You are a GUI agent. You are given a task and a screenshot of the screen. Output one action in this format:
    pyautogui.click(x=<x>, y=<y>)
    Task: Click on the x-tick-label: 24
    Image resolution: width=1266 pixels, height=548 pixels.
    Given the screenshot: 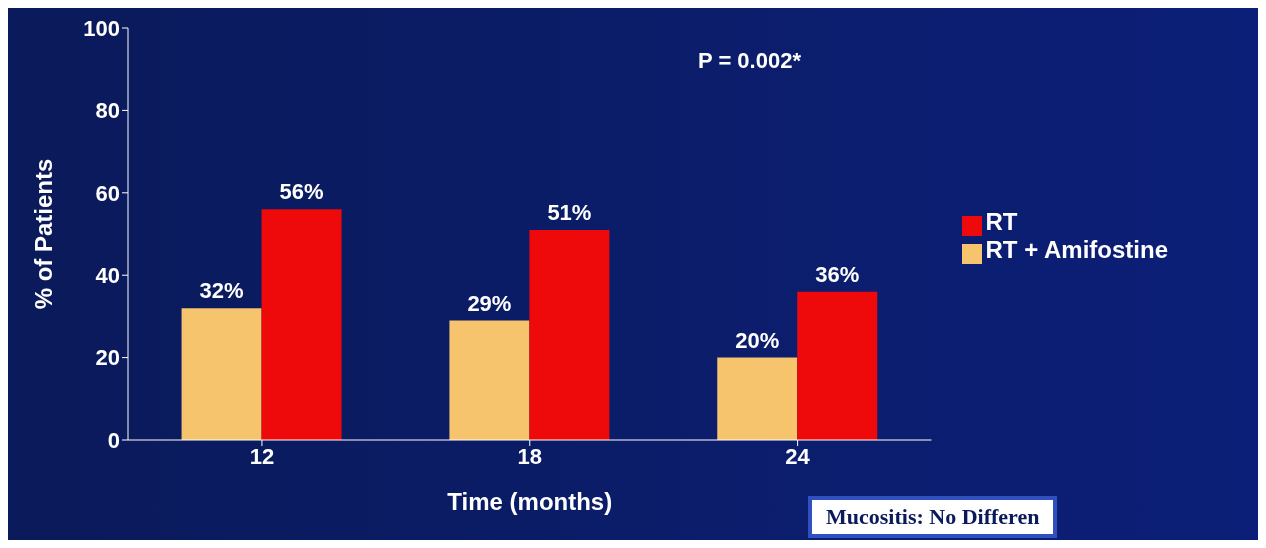 What is the action you would take?
    pyautogui.click(x=798, y=456)
    